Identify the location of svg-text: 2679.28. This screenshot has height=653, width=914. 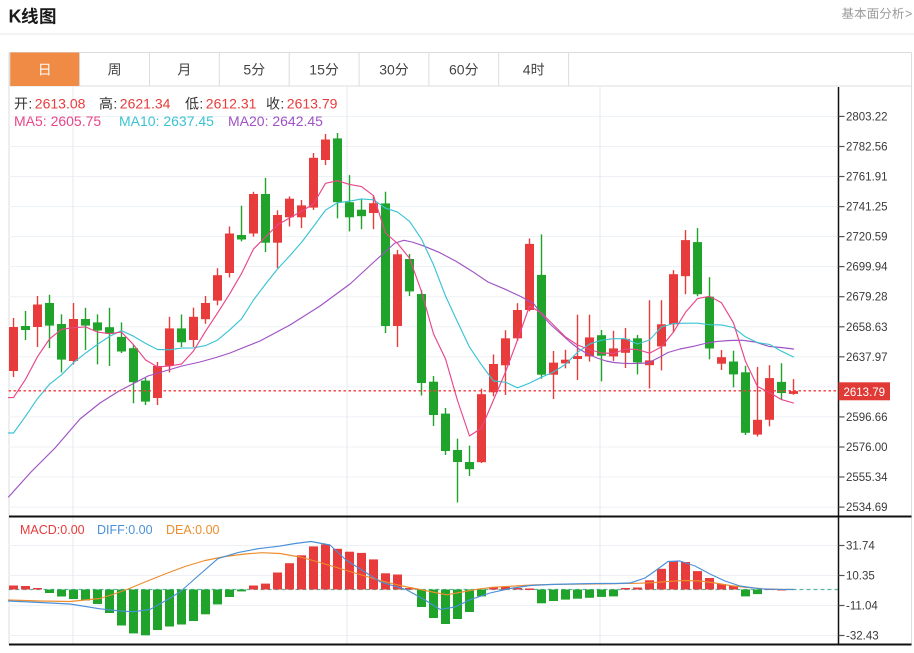
(867, 298).